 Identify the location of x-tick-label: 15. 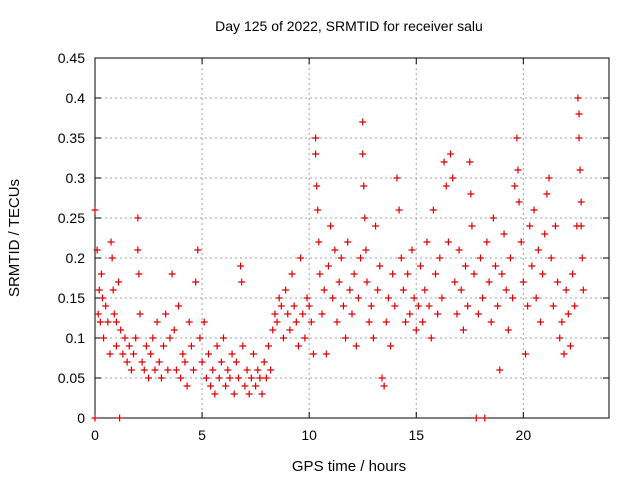
(416, 435).